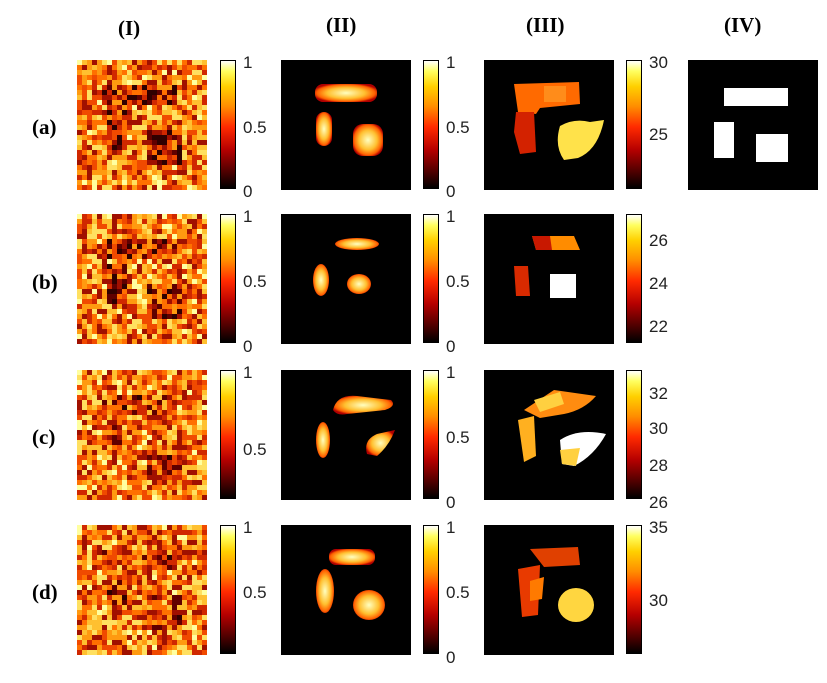  I want to click on colorbar-c3-tick-32: 32, so click(658, 393).